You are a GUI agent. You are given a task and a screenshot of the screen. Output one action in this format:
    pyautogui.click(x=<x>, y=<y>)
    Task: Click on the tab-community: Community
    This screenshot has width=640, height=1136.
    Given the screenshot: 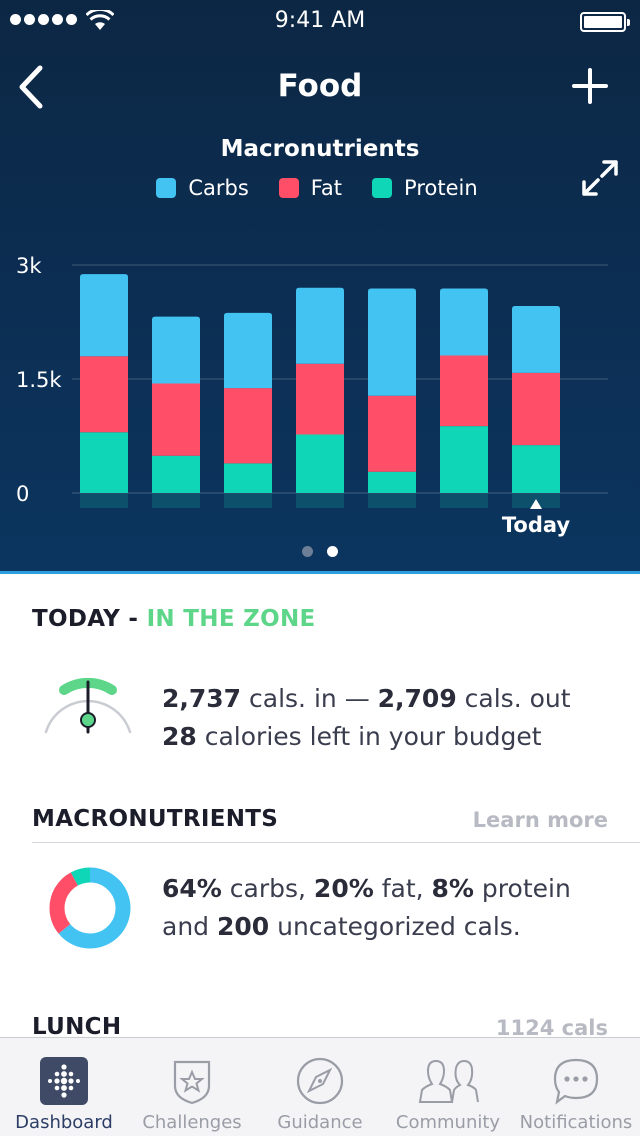 What is the action you would take?
    pyautogui.click(x=448, y=1087)
    